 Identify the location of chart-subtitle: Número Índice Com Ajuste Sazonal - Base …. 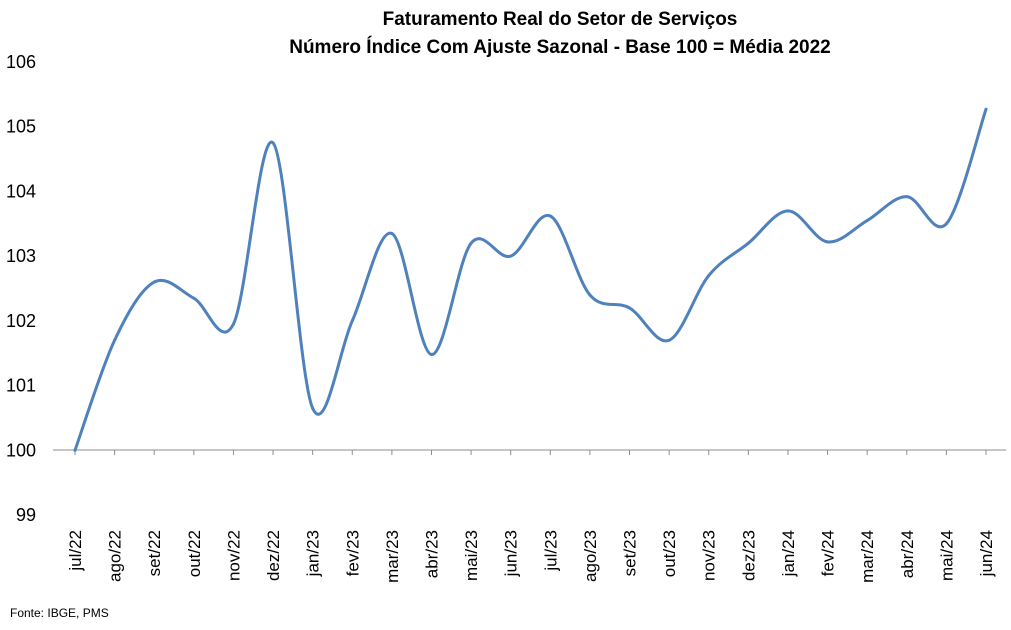
(560, 47).